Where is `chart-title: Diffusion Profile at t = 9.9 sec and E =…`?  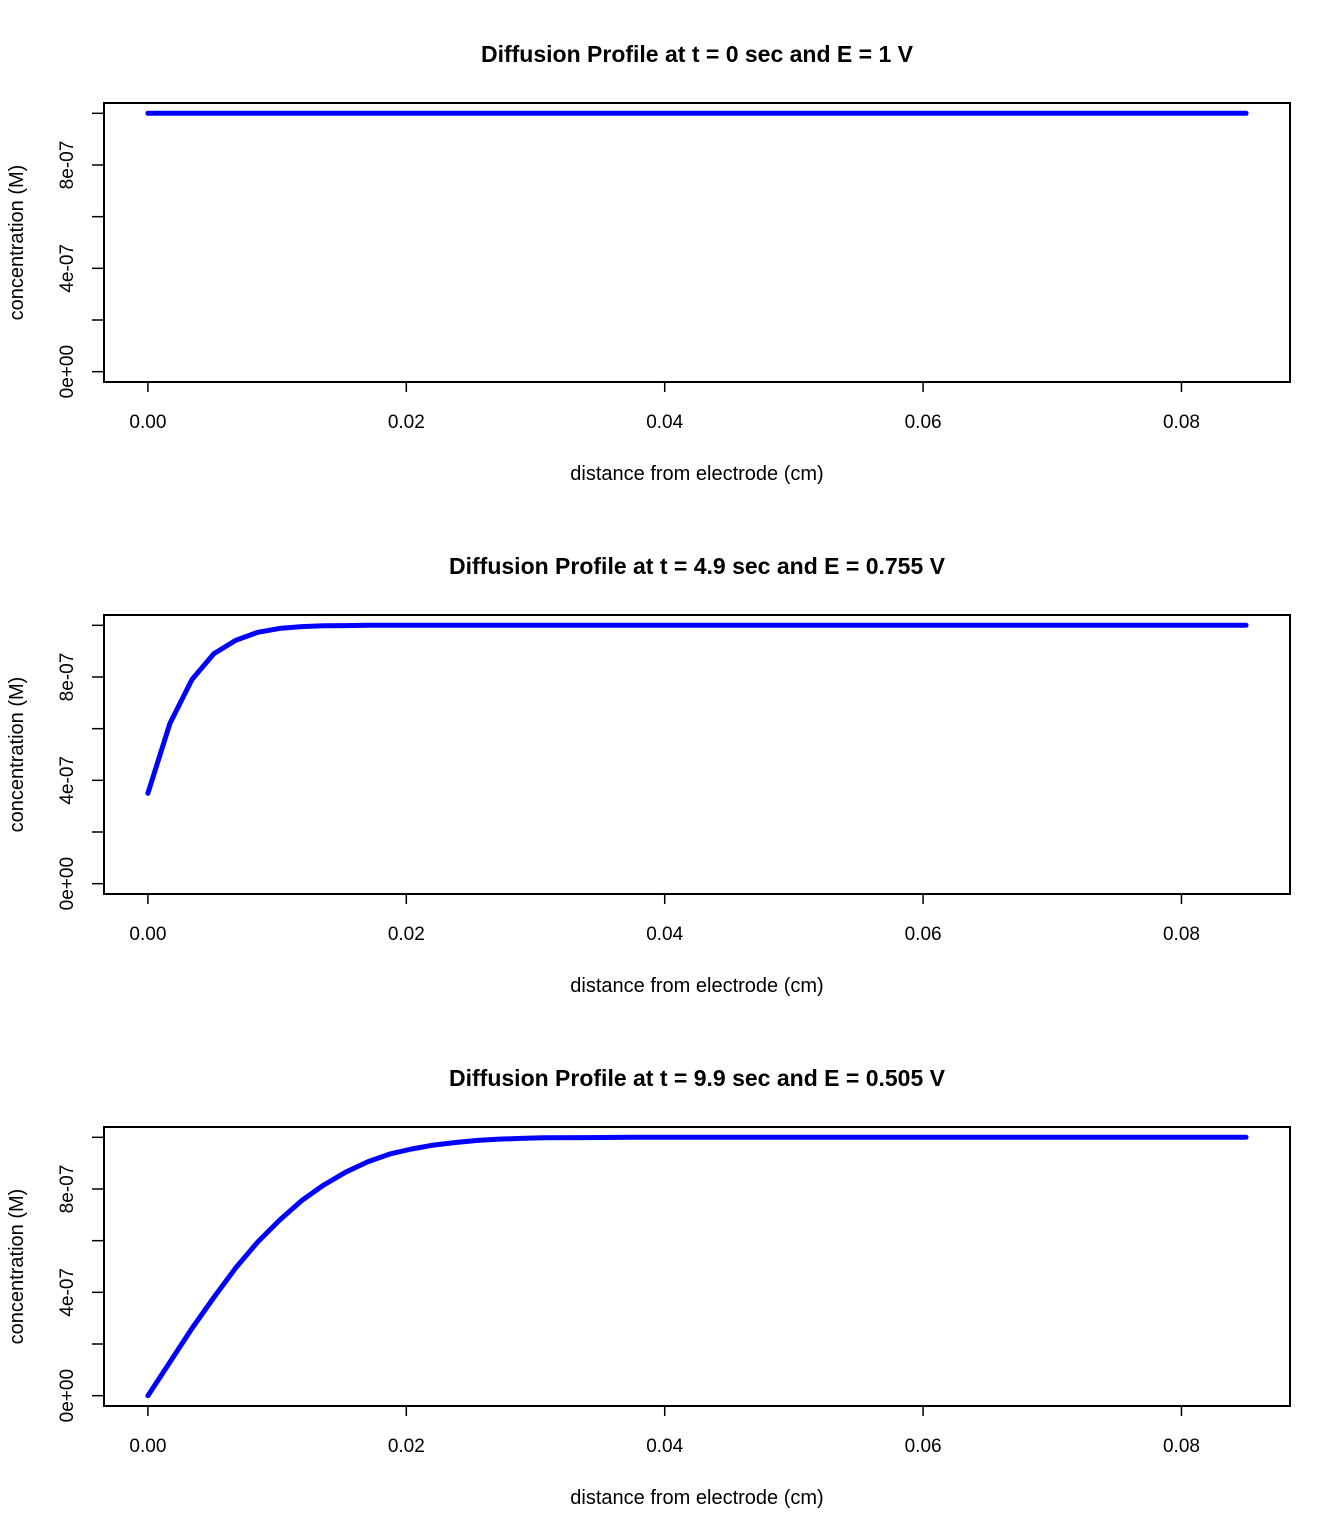 chart-title: Diffusion Profile at t = 9.9 sec and E =… is located at coordinates (697, 1078).